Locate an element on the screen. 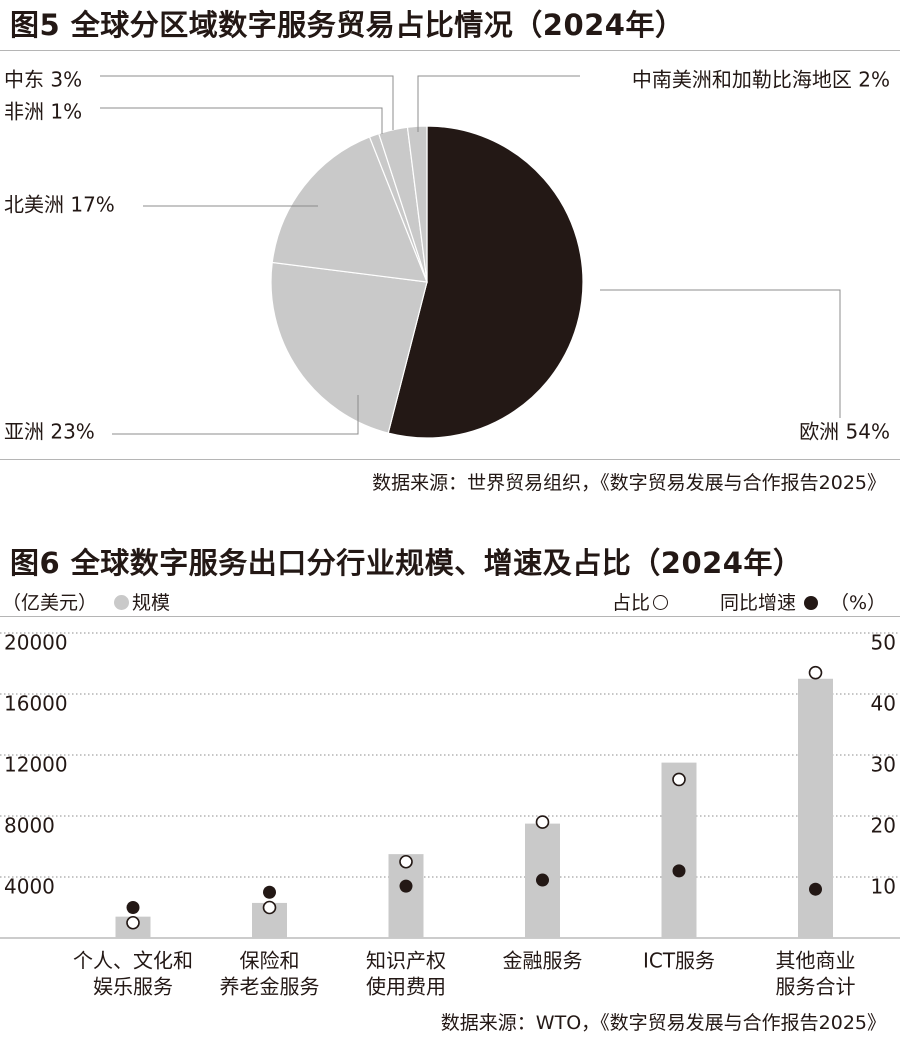  legend-growth-marker is located at coordinates (811, 603).